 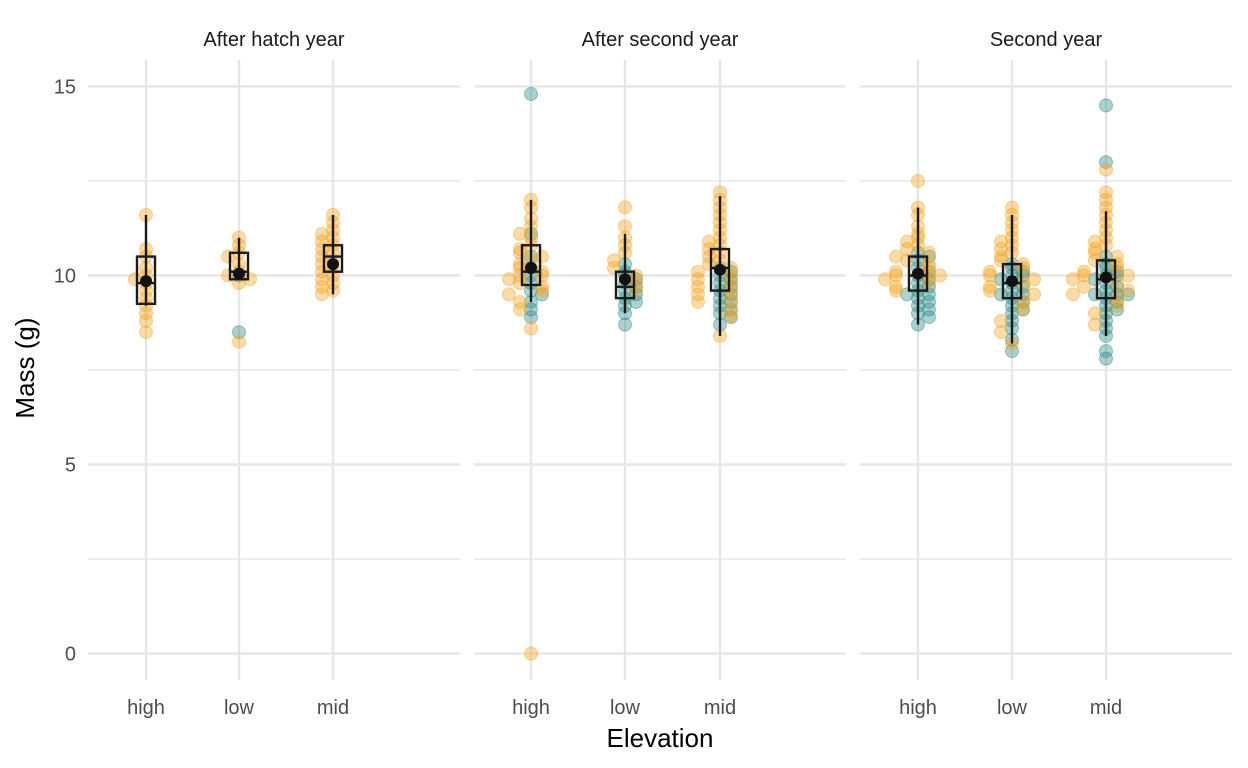 What do you see at coordinates (239, 708) in the screenshot?
I see `x-tick-label: low` at bounding box center [239, 708].